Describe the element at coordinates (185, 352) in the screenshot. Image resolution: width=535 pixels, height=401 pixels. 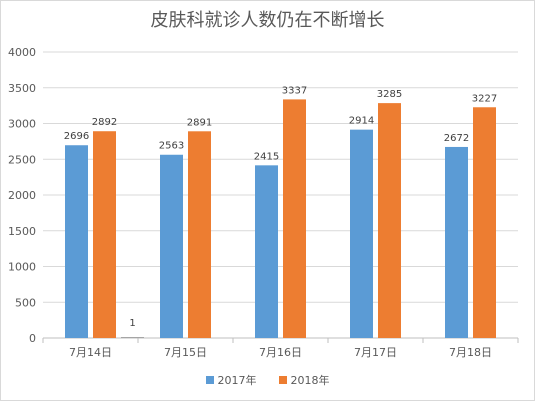
I see `x-tick-label: 7月15日` at that location.